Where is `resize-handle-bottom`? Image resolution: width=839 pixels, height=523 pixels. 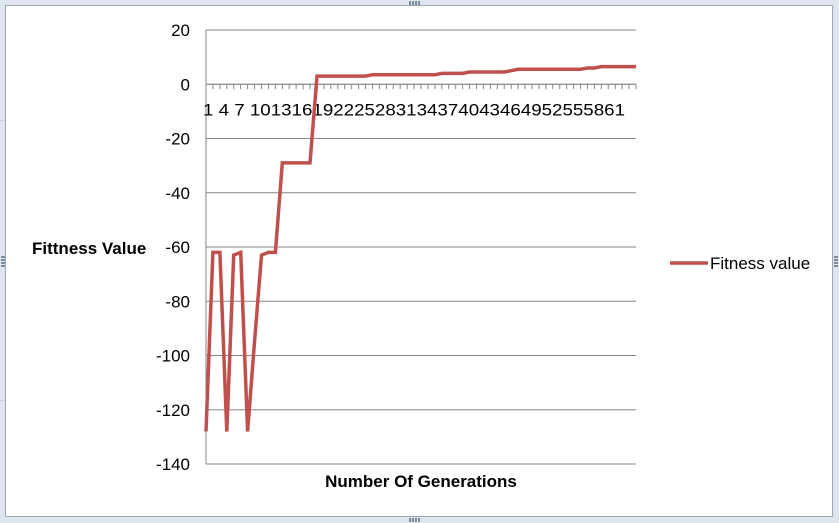 resize-handle-bottom is located at coordinates (415, 520).